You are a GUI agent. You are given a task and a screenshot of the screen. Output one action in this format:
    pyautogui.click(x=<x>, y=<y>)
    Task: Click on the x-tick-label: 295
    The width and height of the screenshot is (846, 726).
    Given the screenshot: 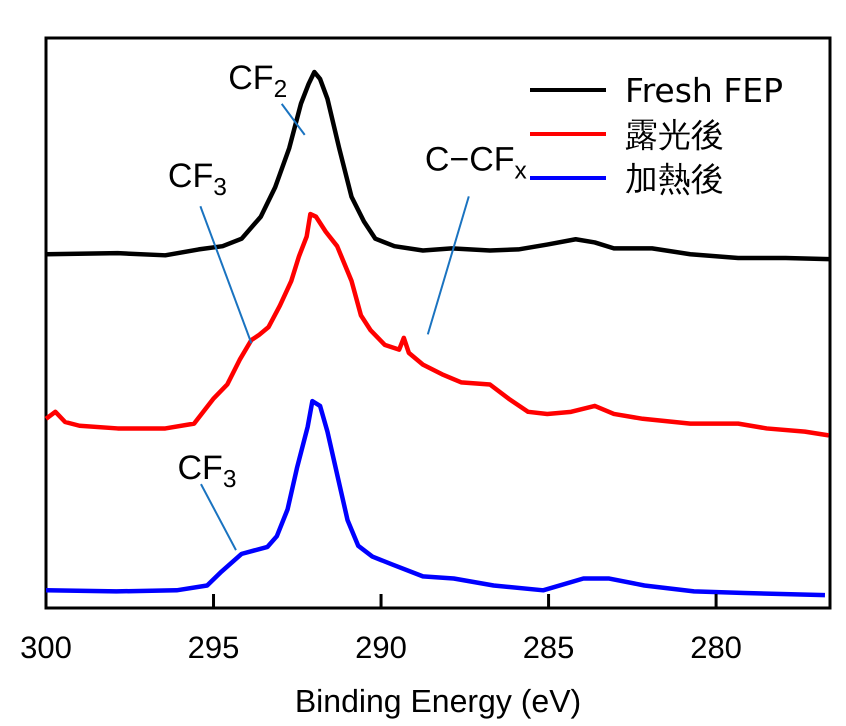 What is the action you would take?
    pyautogui.click(x=214, y=647)
    